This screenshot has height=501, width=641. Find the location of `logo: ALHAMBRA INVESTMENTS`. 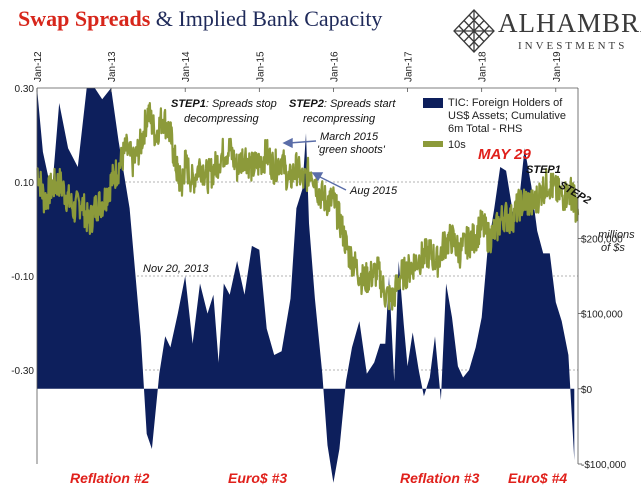

logo: ALHAMBRA INVESTMENTS is located at coordinates (546, 35).